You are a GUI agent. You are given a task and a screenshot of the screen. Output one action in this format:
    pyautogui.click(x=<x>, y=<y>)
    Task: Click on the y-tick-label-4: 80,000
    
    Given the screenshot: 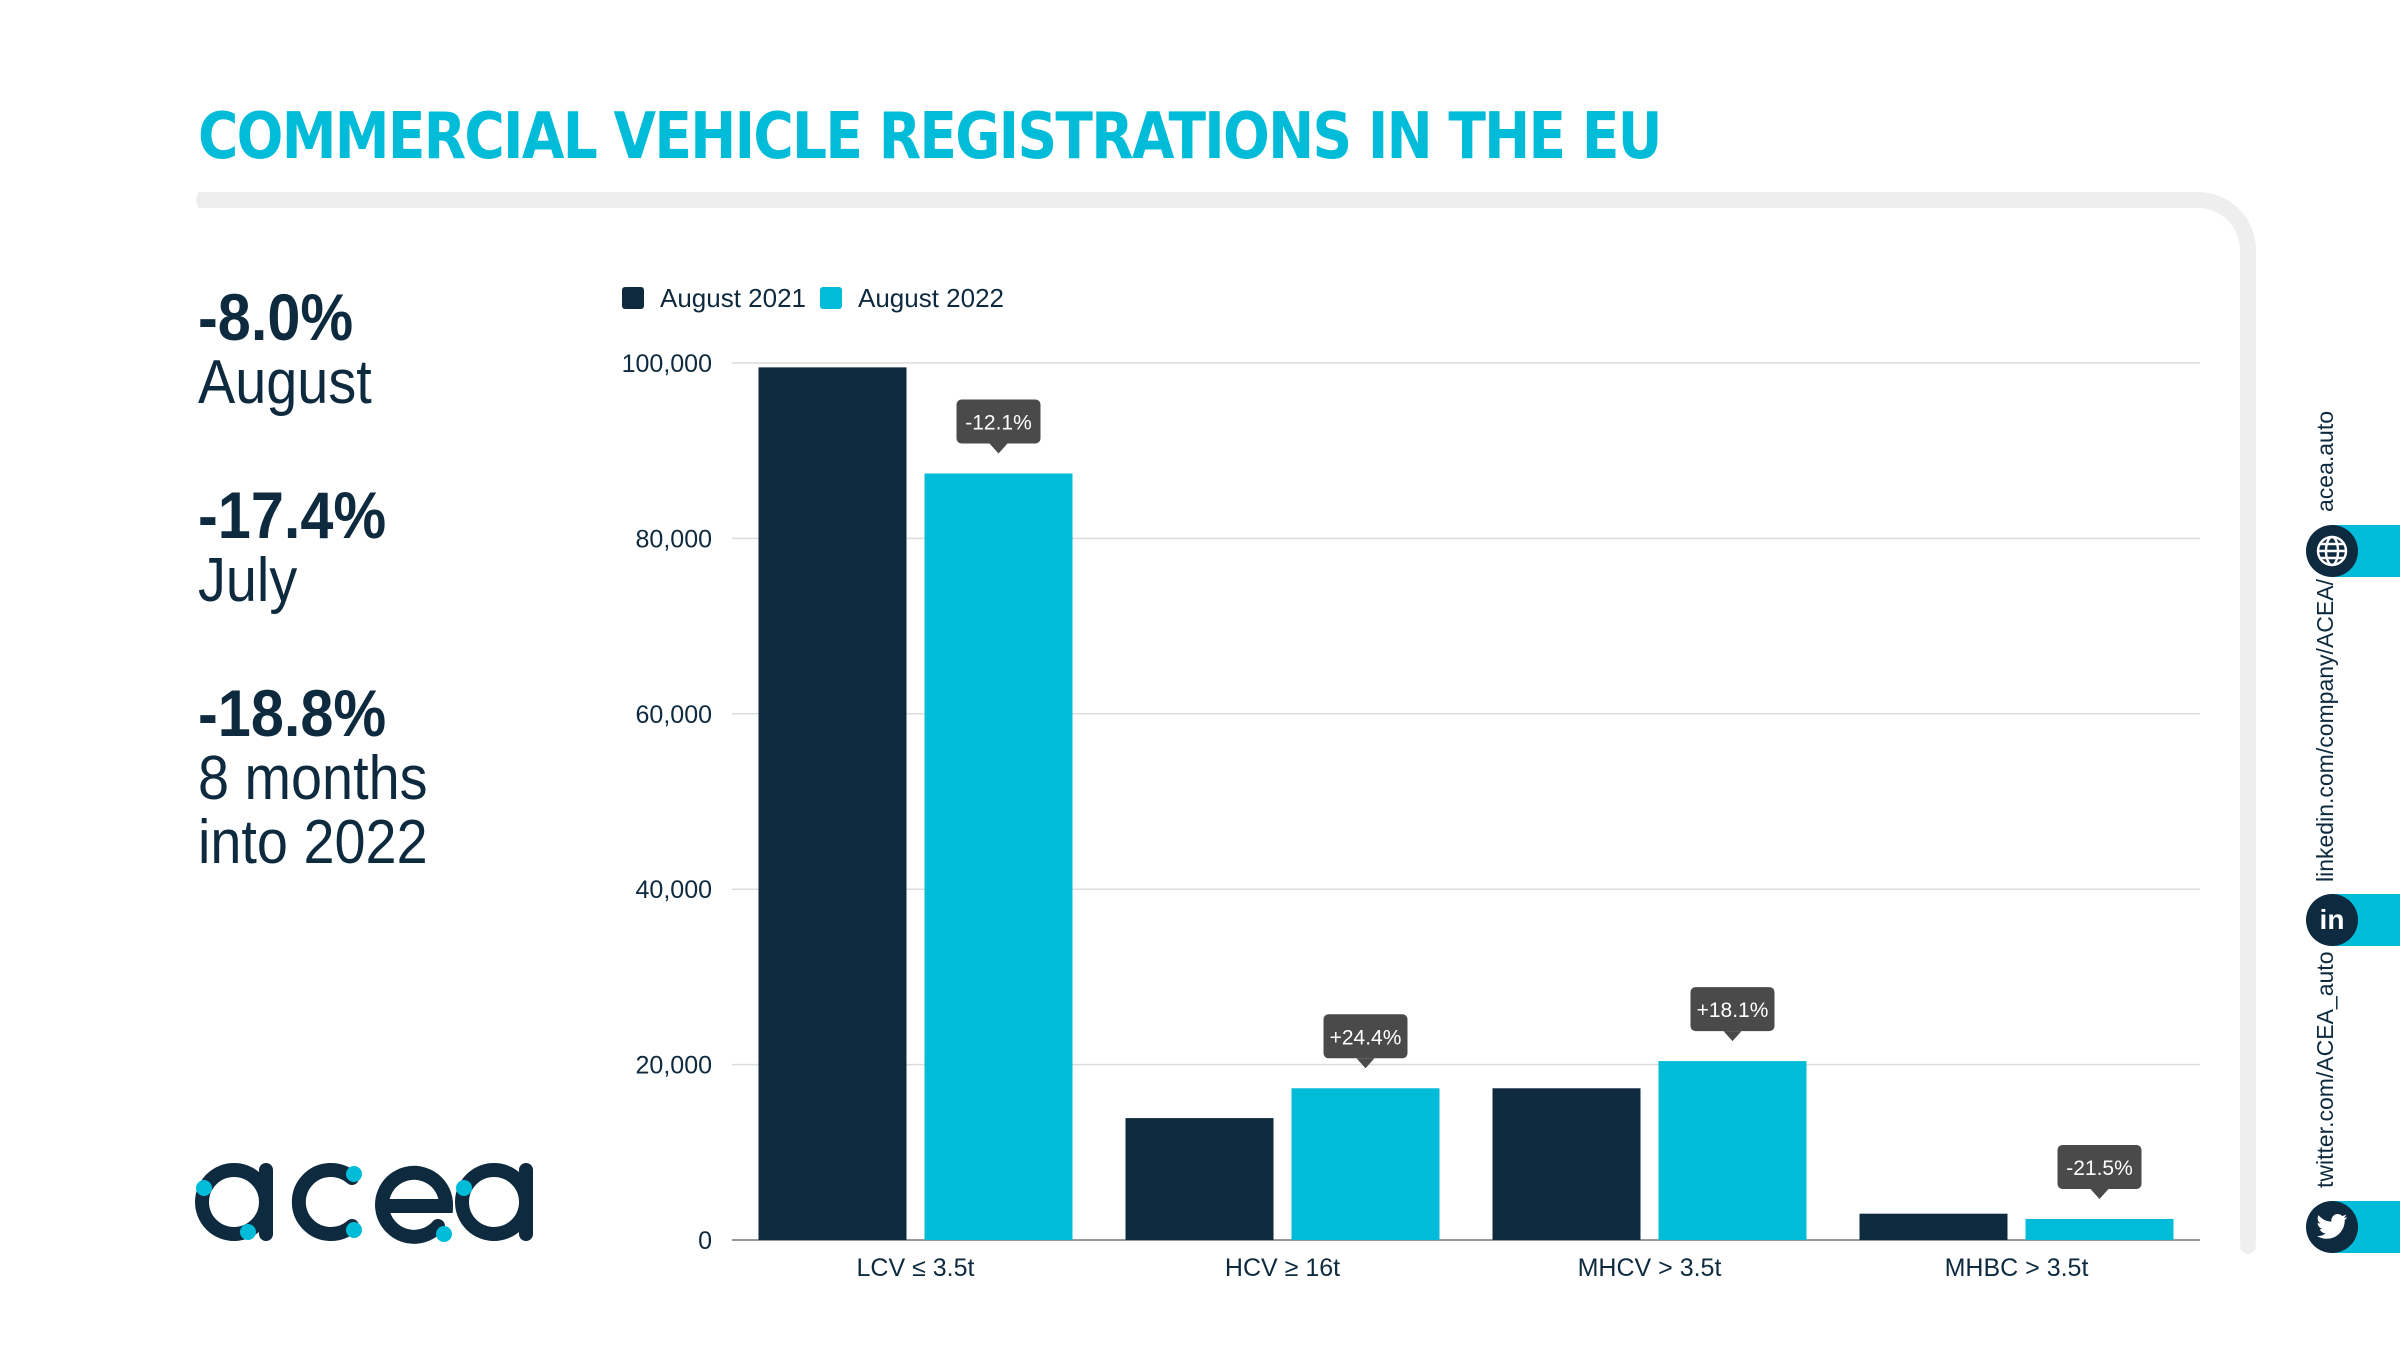 What is the action you would take?
    pyautogui.click(x=674, y=539)
    